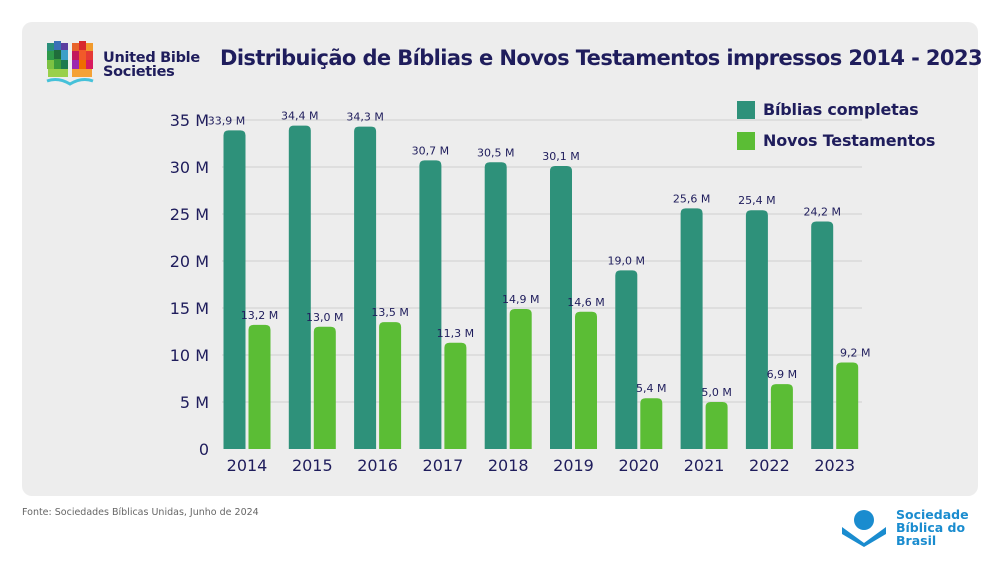 The image size is (1000, 563). Describe the element at coordinates (834, 465) in the screenshot. I see `x-tick-label: 2023` at that location.